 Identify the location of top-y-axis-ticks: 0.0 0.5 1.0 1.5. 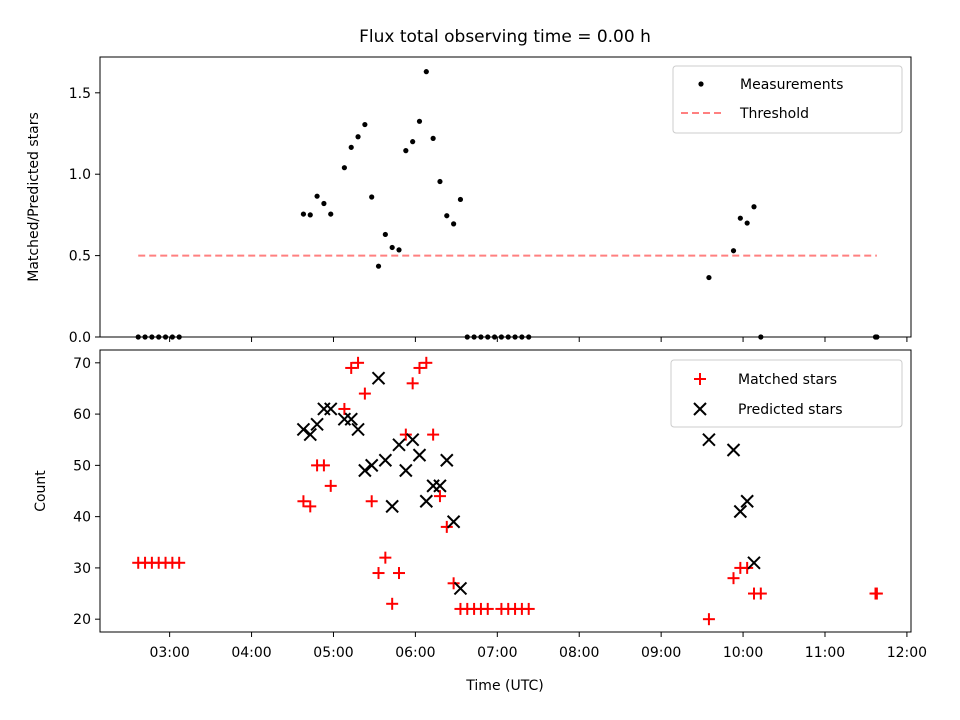
(84, 216).